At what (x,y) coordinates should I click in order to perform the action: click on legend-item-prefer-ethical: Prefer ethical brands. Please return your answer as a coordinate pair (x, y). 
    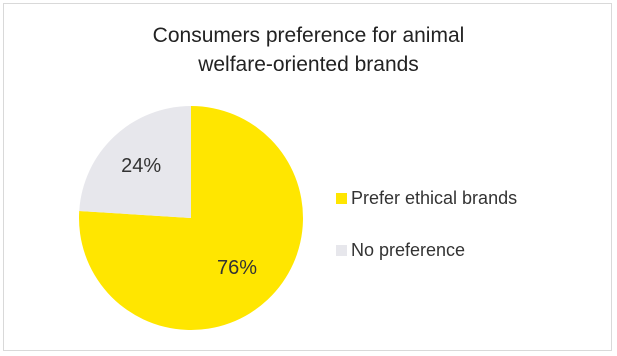
    Looking at the image, I should click on (426, 198).